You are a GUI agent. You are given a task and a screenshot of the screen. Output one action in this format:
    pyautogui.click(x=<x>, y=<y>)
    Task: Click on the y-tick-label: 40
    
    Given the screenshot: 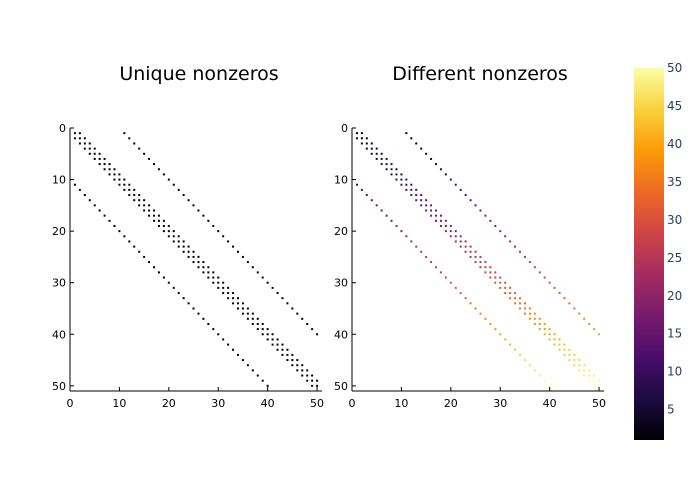 What is the action you would take?
    pyautogui.click(x=59, y=334)
    